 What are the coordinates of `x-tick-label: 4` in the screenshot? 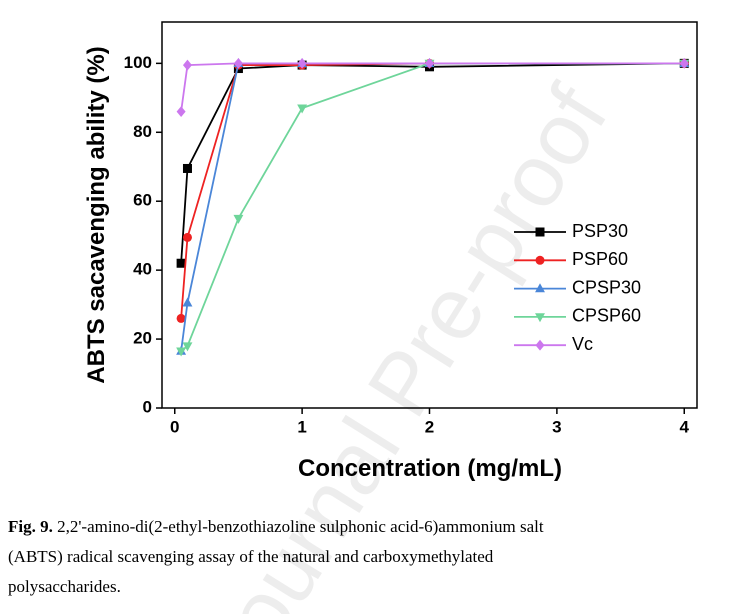 It's located at (685, 426).